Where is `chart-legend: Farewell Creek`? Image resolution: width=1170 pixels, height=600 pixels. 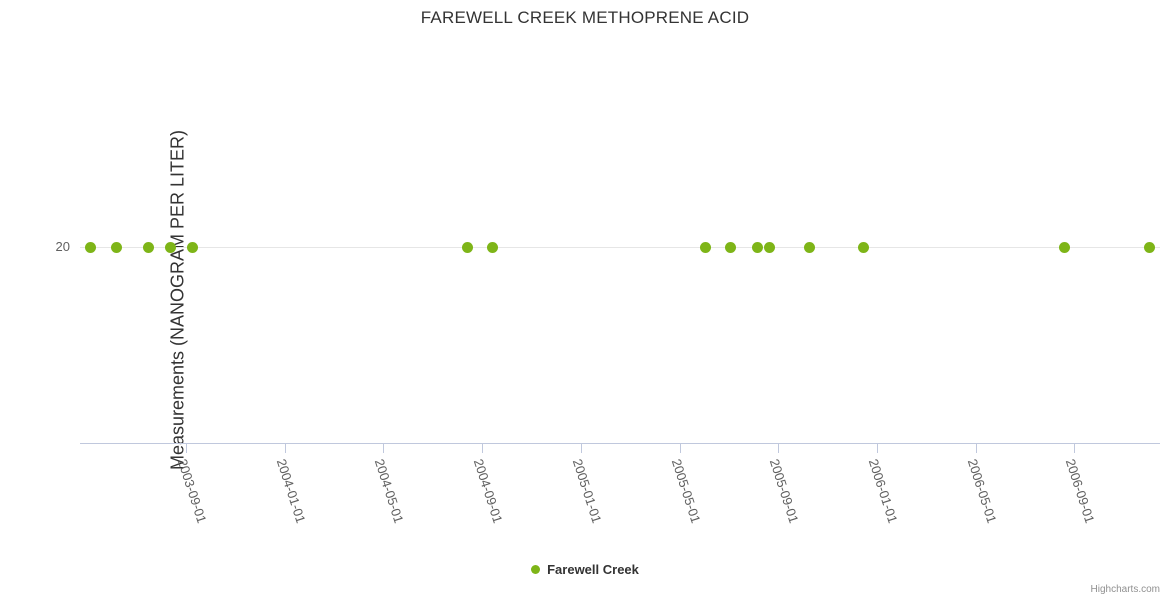 chart-legend: Farewell Creek is located at coordinates (585, 569).